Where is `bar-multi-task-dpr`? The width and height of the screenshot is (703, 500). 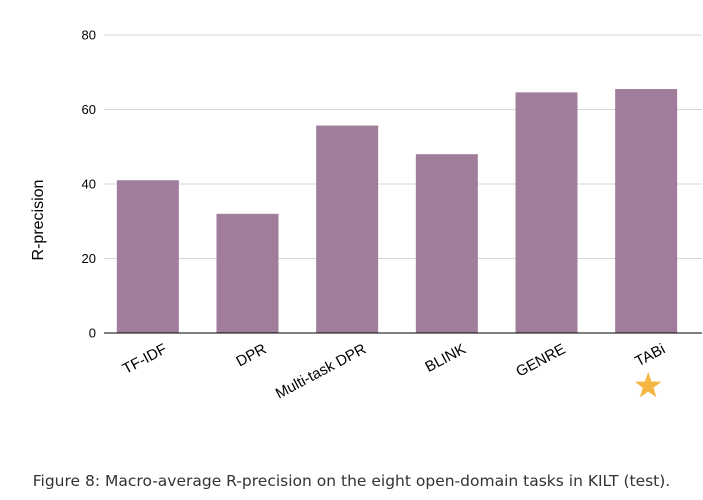
bar-multi-task-dpr is located at coordinates (347, 229).